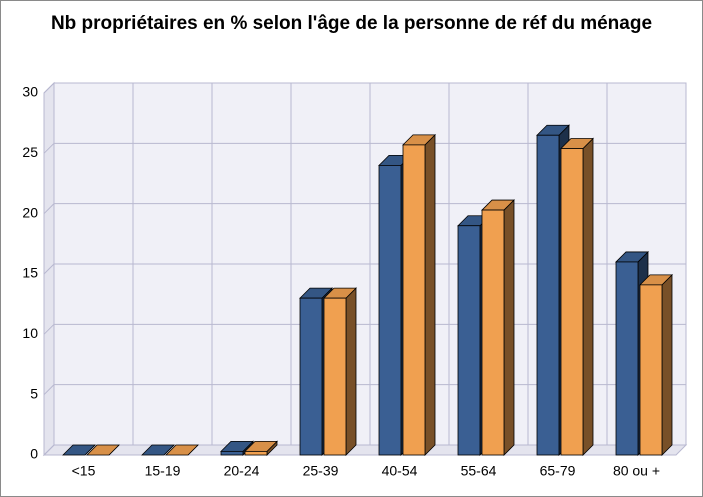 Image resolution: width=703 pixels, height=497 pixels. What do you see at coordinates (30, 92) in the screenshot?
I see `y-tick-label: 30` at bounding box center [30, 92].